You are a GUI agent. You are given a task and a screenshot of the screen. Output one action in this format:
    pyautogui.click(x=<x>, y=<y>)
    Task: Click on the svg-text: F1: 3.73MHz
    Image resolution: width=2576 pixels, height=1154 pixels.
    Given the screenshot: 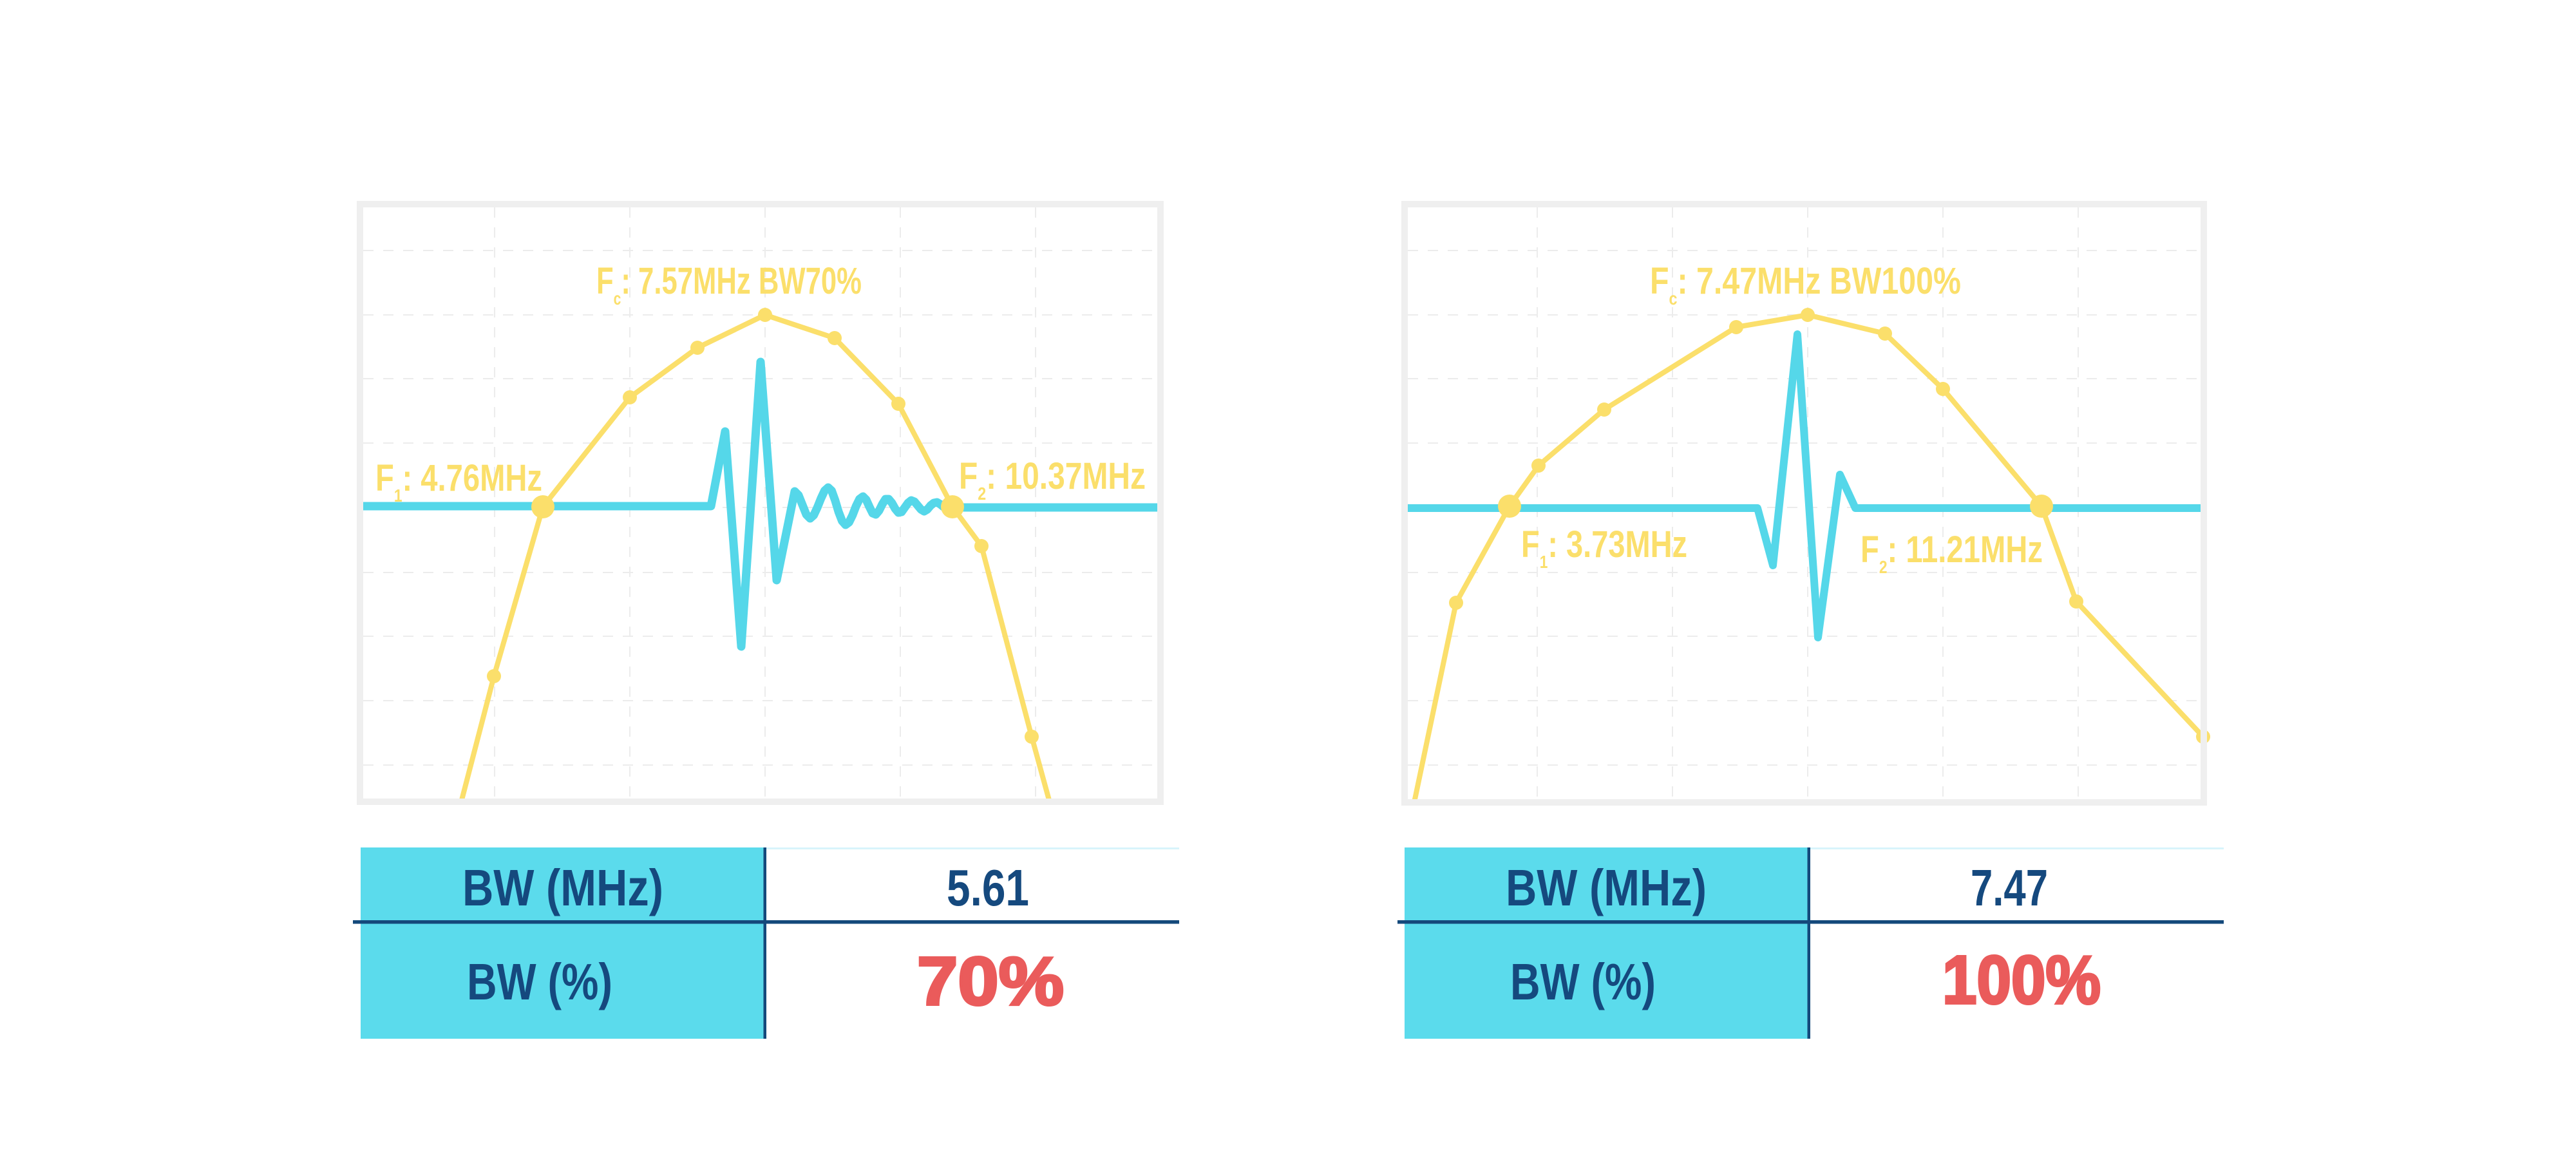 What is the action you would take?
    pyautogui.click(x=1604, y=548)
    